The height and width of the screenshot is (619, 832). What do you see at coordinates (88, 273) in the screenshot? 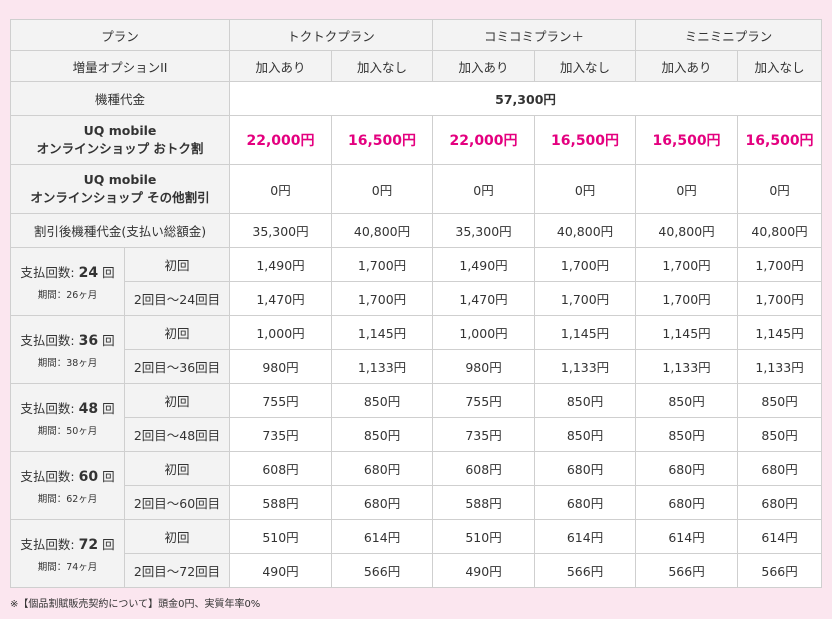
I see `payment-count: 24` at bounding box center [88, 273].